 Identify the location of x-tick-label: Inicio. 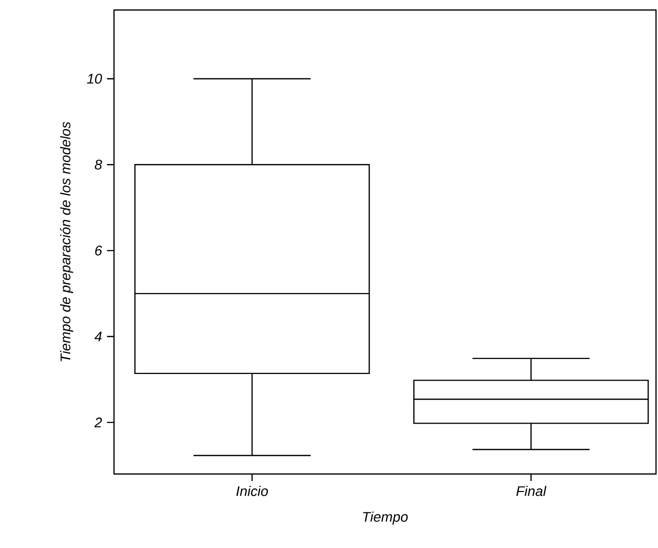
(252, 491).